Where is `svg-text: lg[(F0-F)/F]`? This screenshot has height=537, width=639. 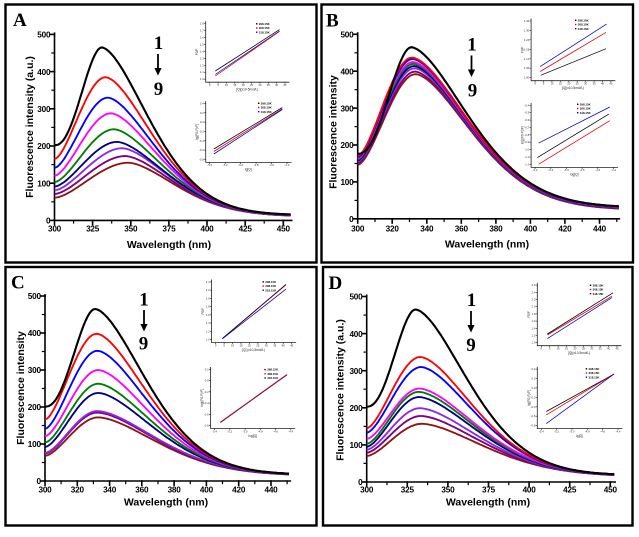 svg-text: lg[(F0-F)/F] is located at coordinates (197, 132).